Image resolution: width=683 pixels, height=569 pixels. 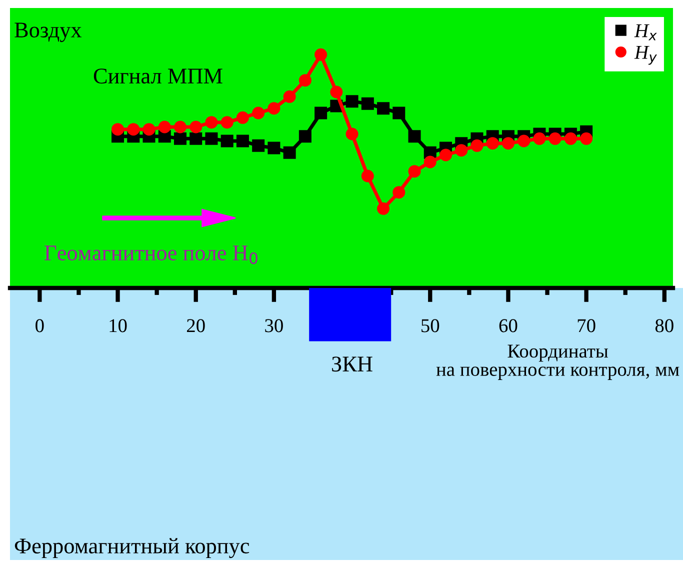 I want to click on x-tick-label: 30, so click(x=274, y=325).